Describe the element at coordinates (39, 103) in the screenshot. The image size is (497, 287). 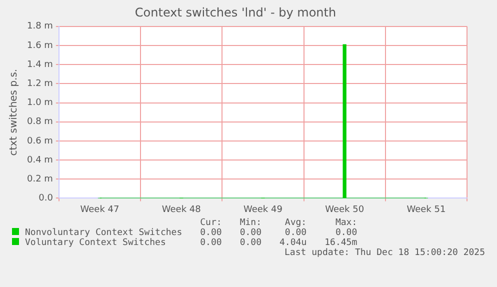
I see `y-tick-label: 1.0 m` at that location.